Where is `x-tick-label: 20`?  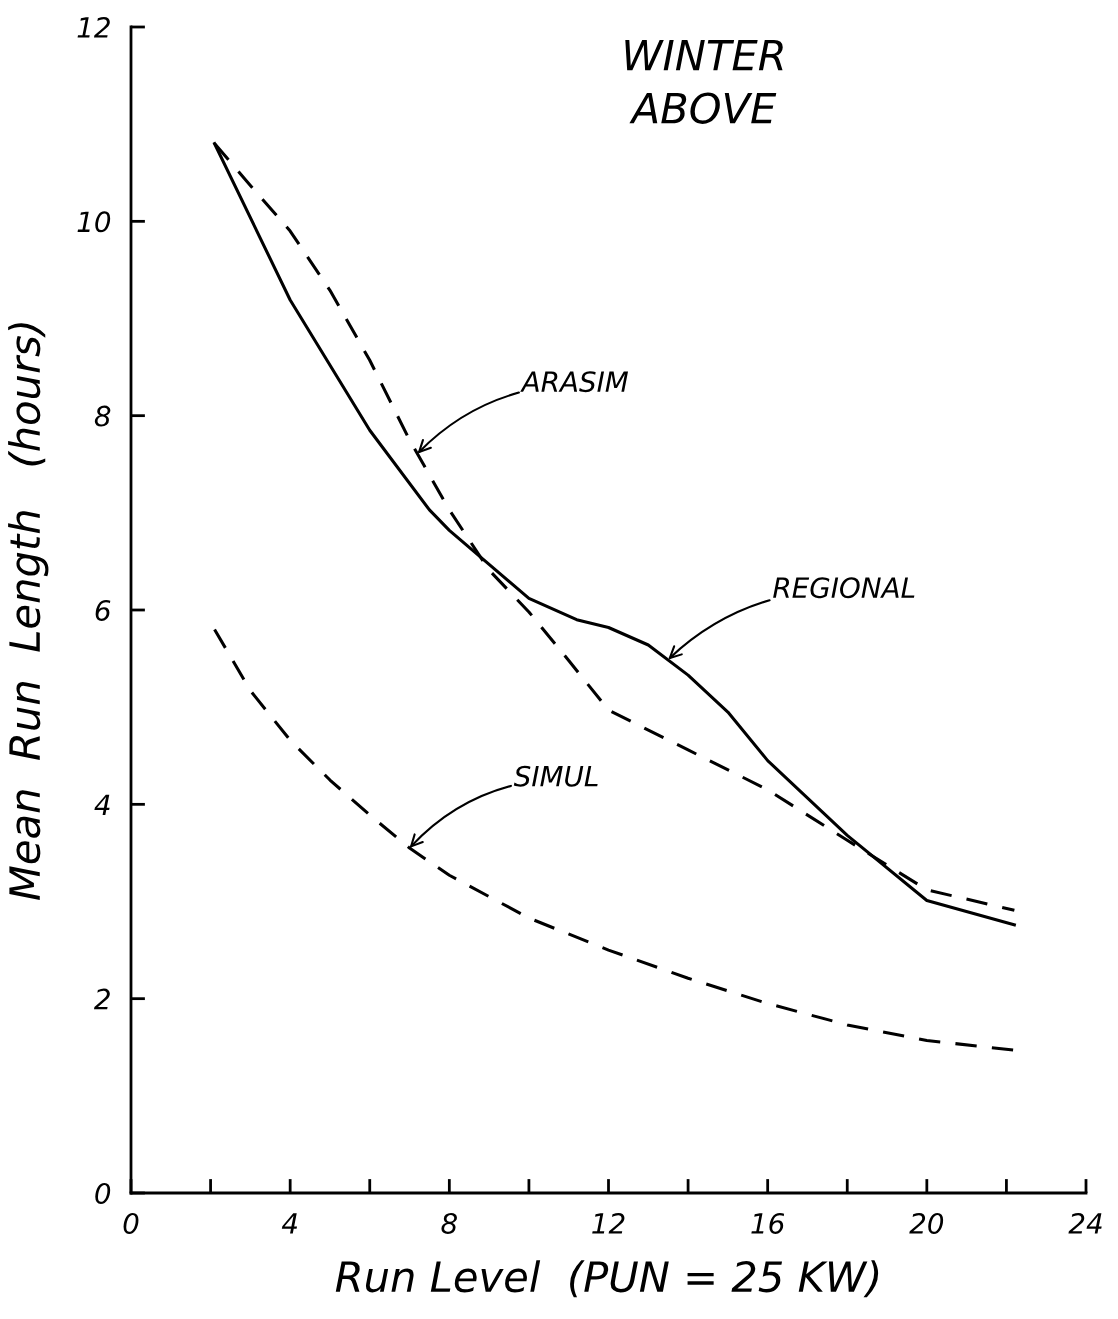 x-tick-label: 20 is located at coordinates (926, 1223).